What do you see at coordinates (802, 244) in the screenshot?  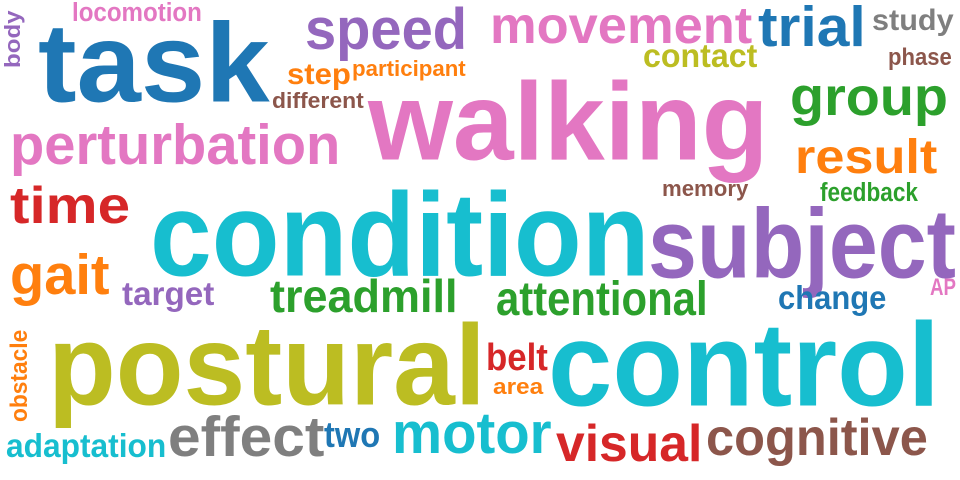 I see `word-subject: subject` at bounding box center [802, 244].